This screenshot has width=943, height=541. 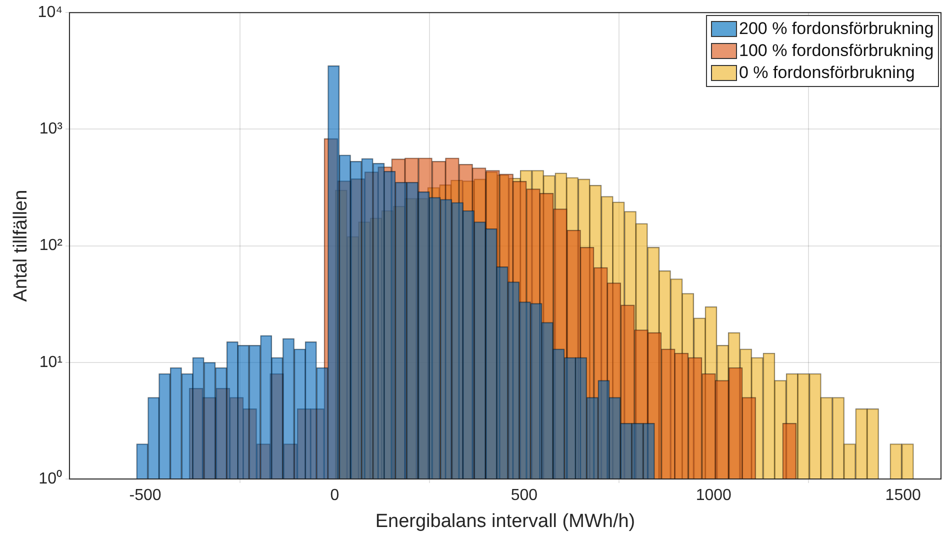 I want to click on y-tick-label: 10³, so click(x=51, y=129).